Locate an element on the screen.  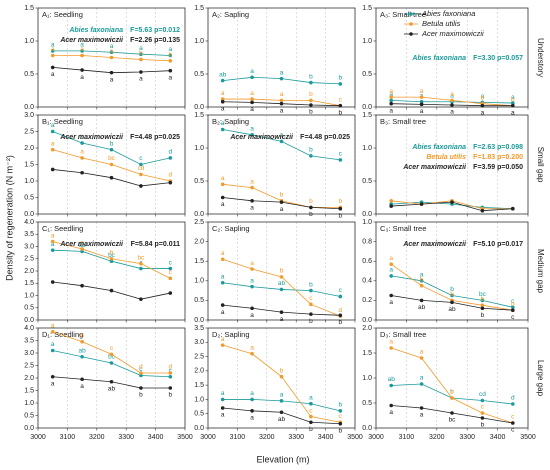
stat-text: F=3.30 p=0.057 is located at coordinates (498, 58).